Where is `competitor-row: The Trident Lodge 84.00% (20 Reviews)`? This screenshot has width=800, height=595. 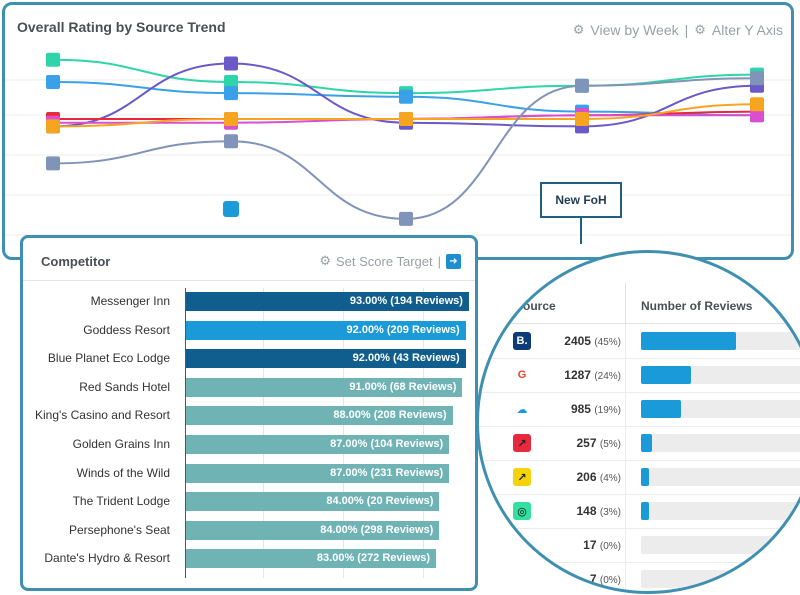
competitor-row: The Trident Lodge 84.00% (20 Reviews) is located at coordinates (249, 502).